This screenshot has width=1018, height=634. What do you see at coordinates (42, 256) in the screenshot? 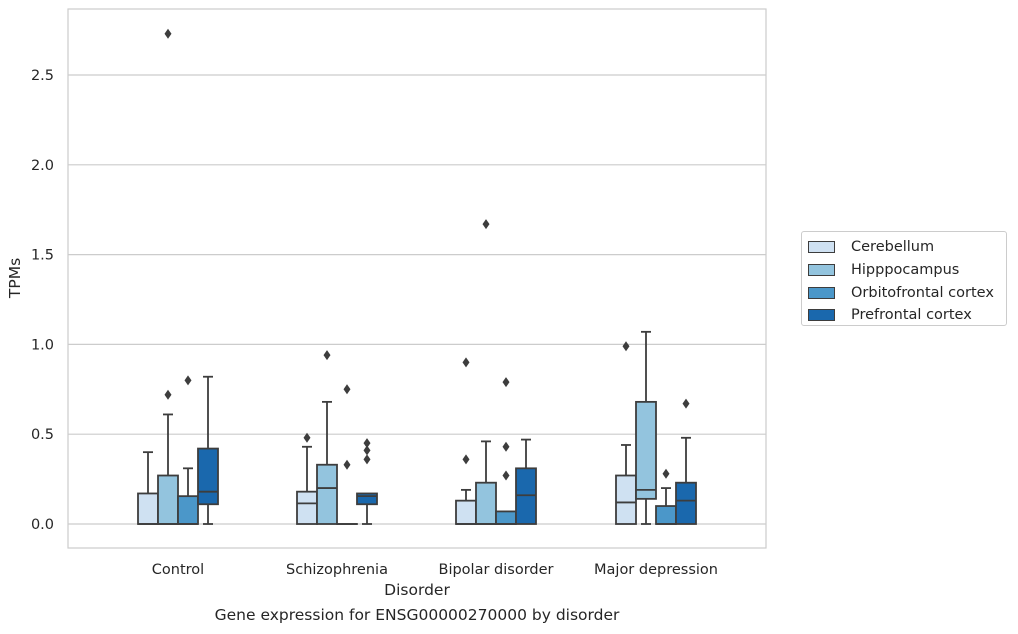
I see `y-tick-label: 1.5` at bounding box center [42, 256].